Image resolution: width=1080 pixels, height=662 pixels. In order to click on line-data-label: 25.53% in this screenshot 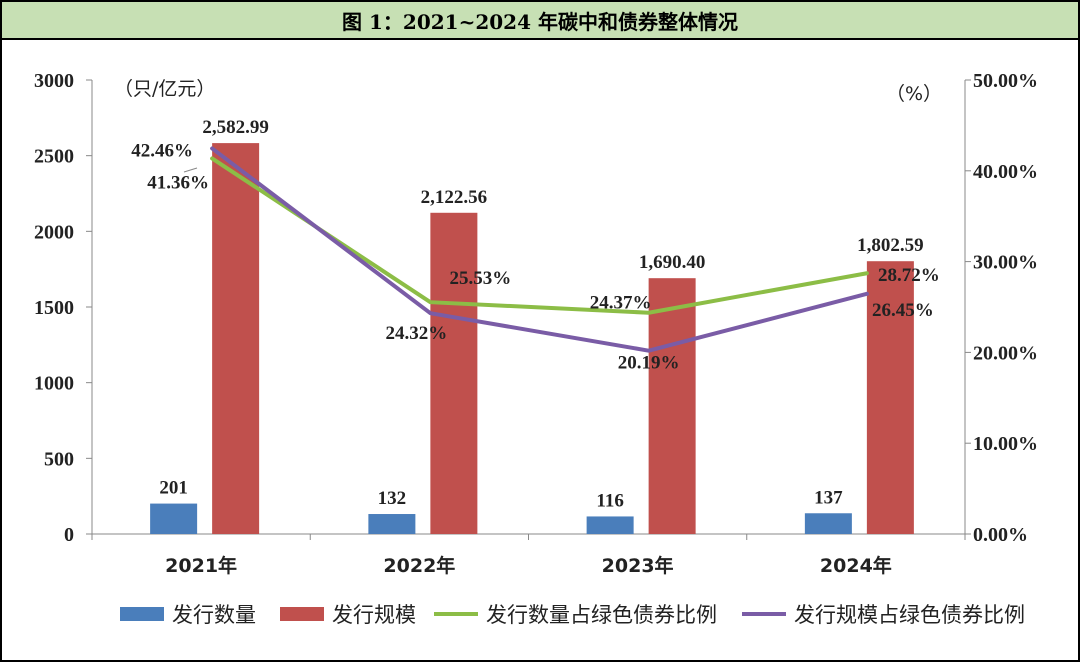, I will do `click(481, 278)`.